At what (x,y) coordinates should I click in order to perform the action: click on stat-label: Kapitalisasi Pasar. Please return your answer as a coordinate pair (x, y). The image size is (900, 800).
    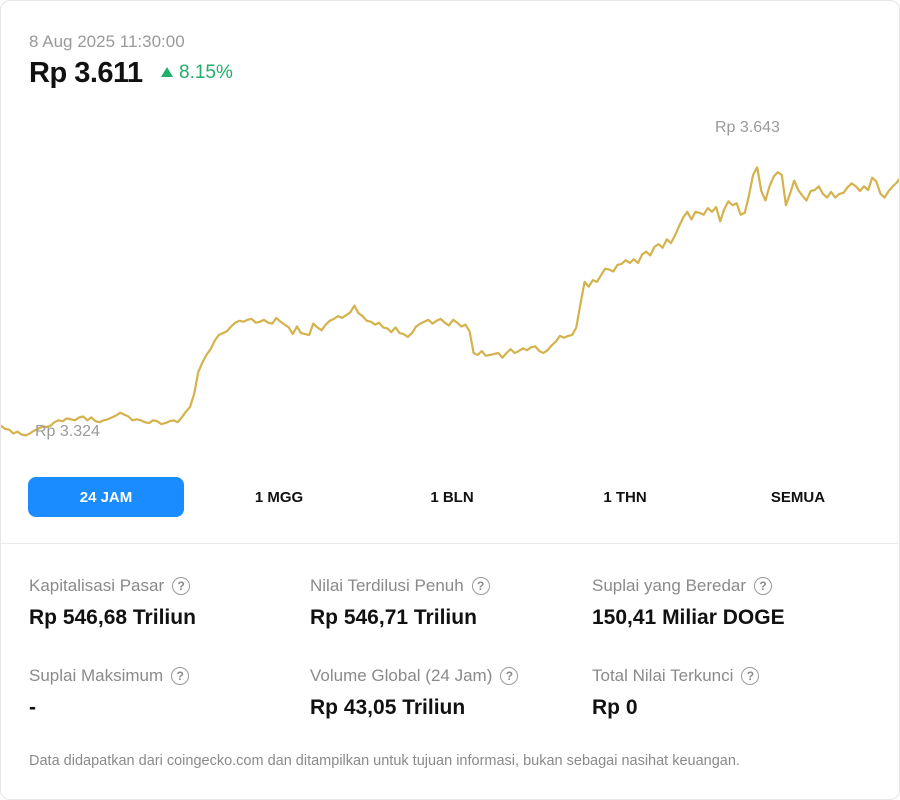
    Looking at the image, I should click on (97, 585).